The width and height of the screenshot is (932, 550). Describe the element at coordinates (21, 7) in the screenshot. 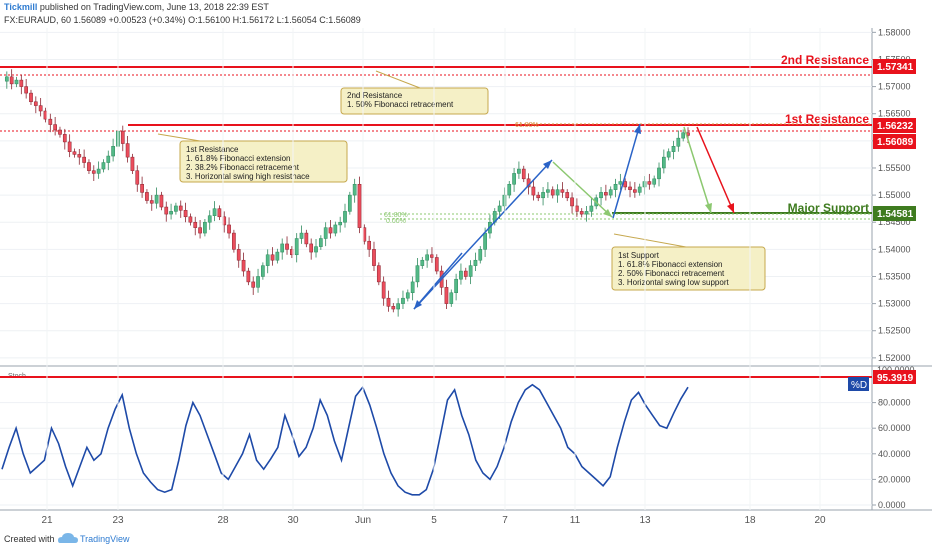

I see `brand-name: Tickmill` at that location.